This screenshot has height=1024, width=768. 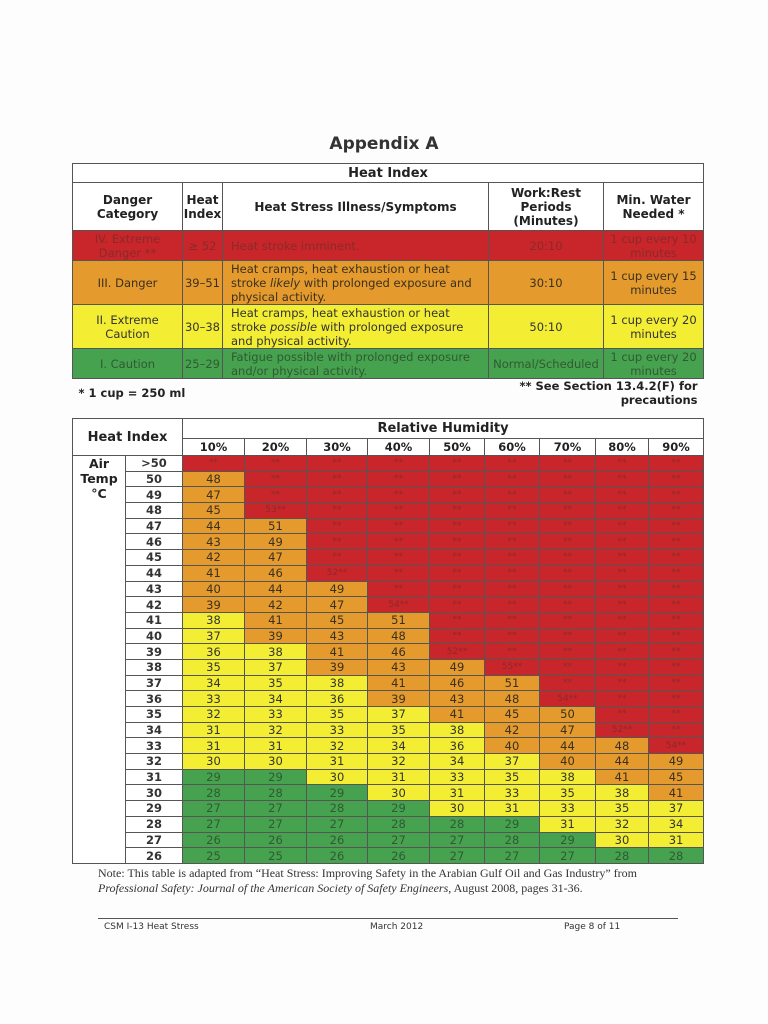 What do you see at coordinates (389, 589) in the screenshot?
I see `table-row: 43 40 44 49 ** ** ** ** ** **` at bounding box center [389, 589].